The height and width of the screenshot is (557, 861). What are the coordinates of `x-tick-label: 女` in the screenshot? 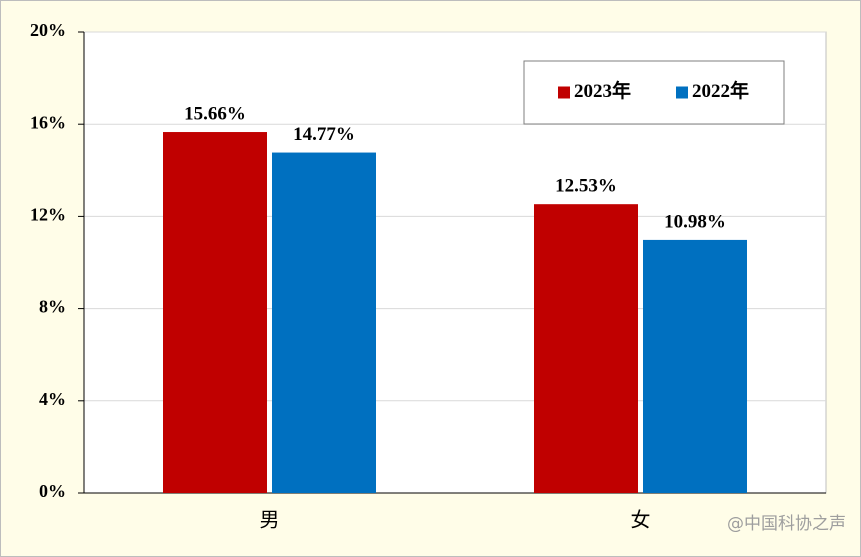 It's located at (641, 520).